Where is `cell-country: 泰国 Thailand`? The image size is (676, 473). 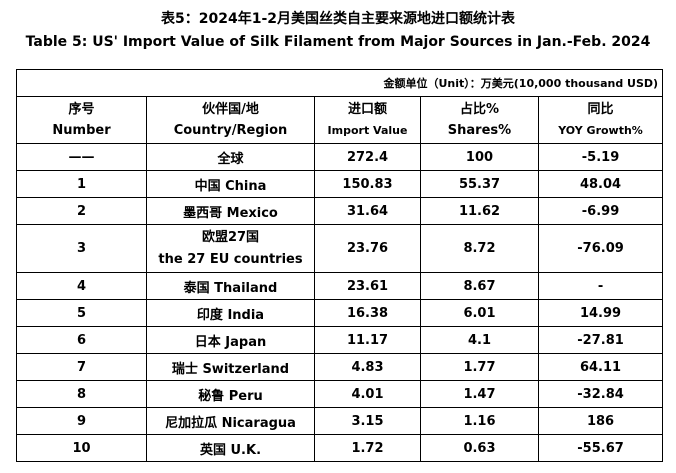 cell-country: 泰国 Thailand is located at coordinates (230, 286).